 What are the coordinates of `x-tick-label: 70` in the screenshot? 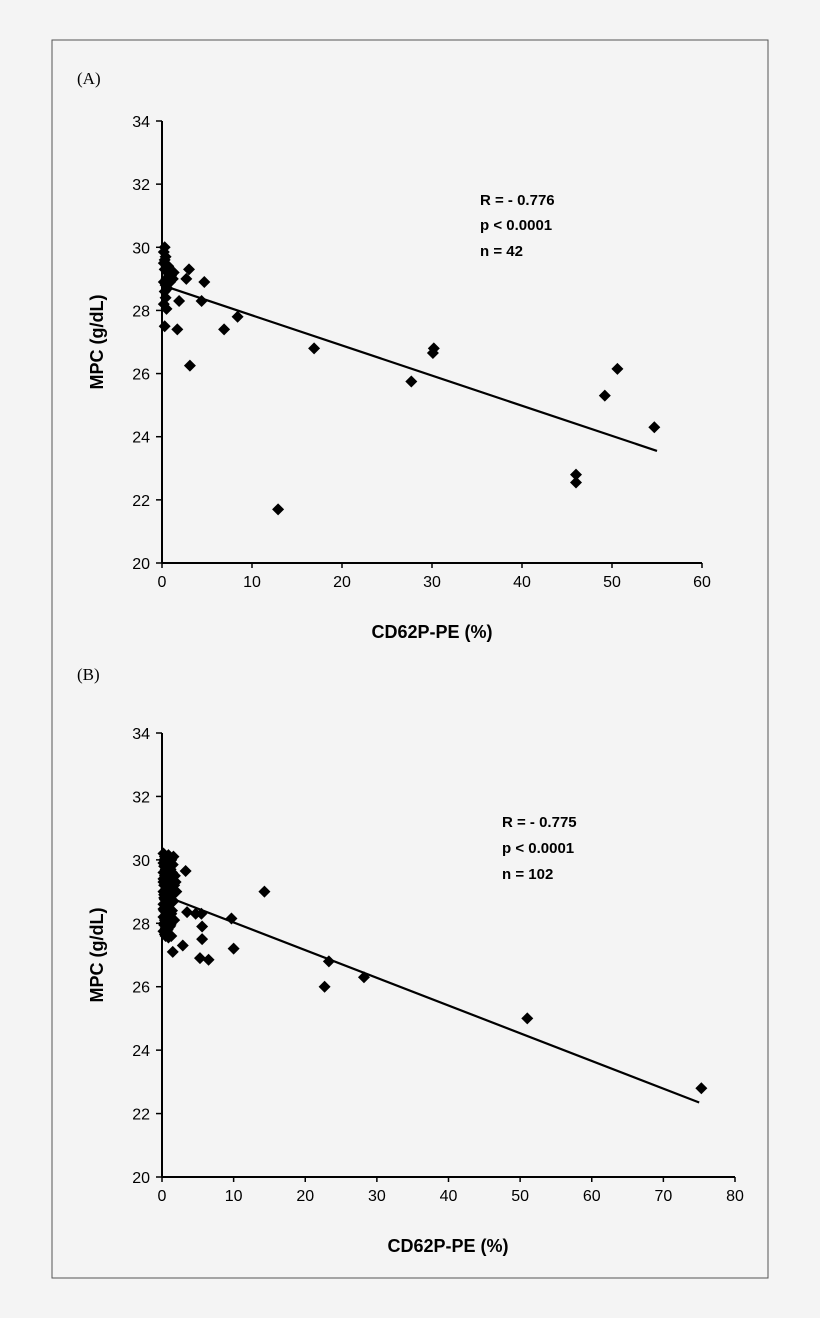 It's located at (663, 1196).